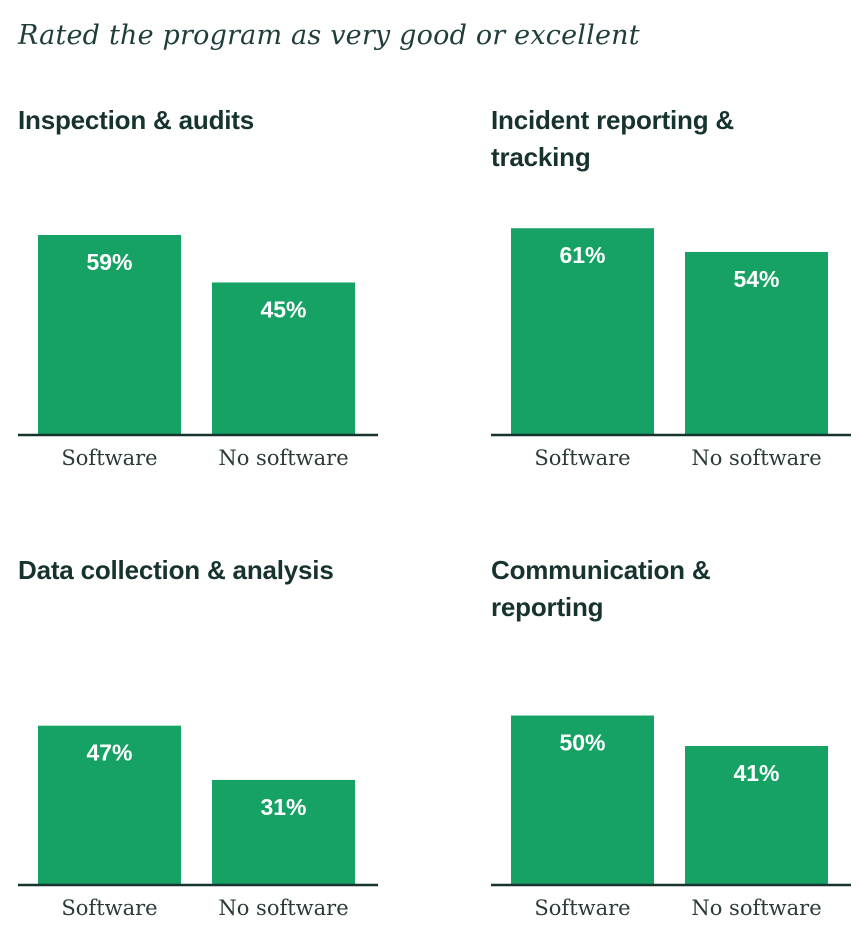 The image size is (858, 932). I want to click on chart-title-incident-reporting: Incident reporting & tracking, so click(613, 138).